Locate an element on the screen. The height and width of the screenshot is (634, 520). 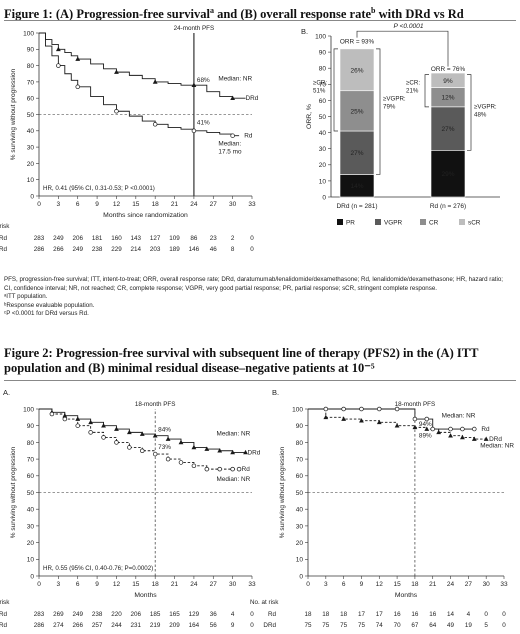
y-tick-label: 30 is located at coordinates (300, 526).